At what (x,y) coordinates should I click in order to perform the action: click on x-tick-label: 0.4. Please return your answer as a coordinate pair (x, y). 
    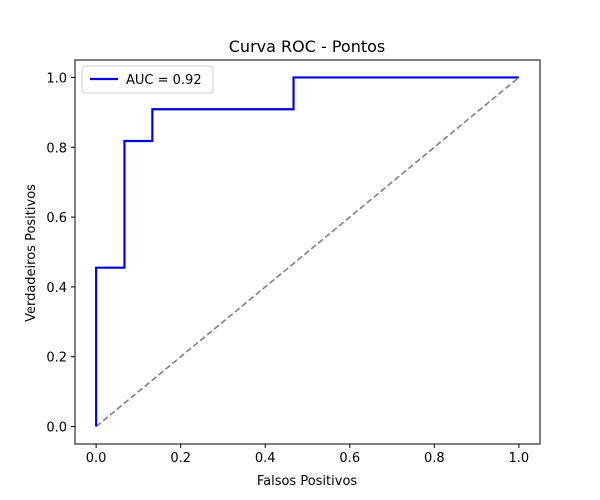
    Looking at the image, I should click on (265, 458).